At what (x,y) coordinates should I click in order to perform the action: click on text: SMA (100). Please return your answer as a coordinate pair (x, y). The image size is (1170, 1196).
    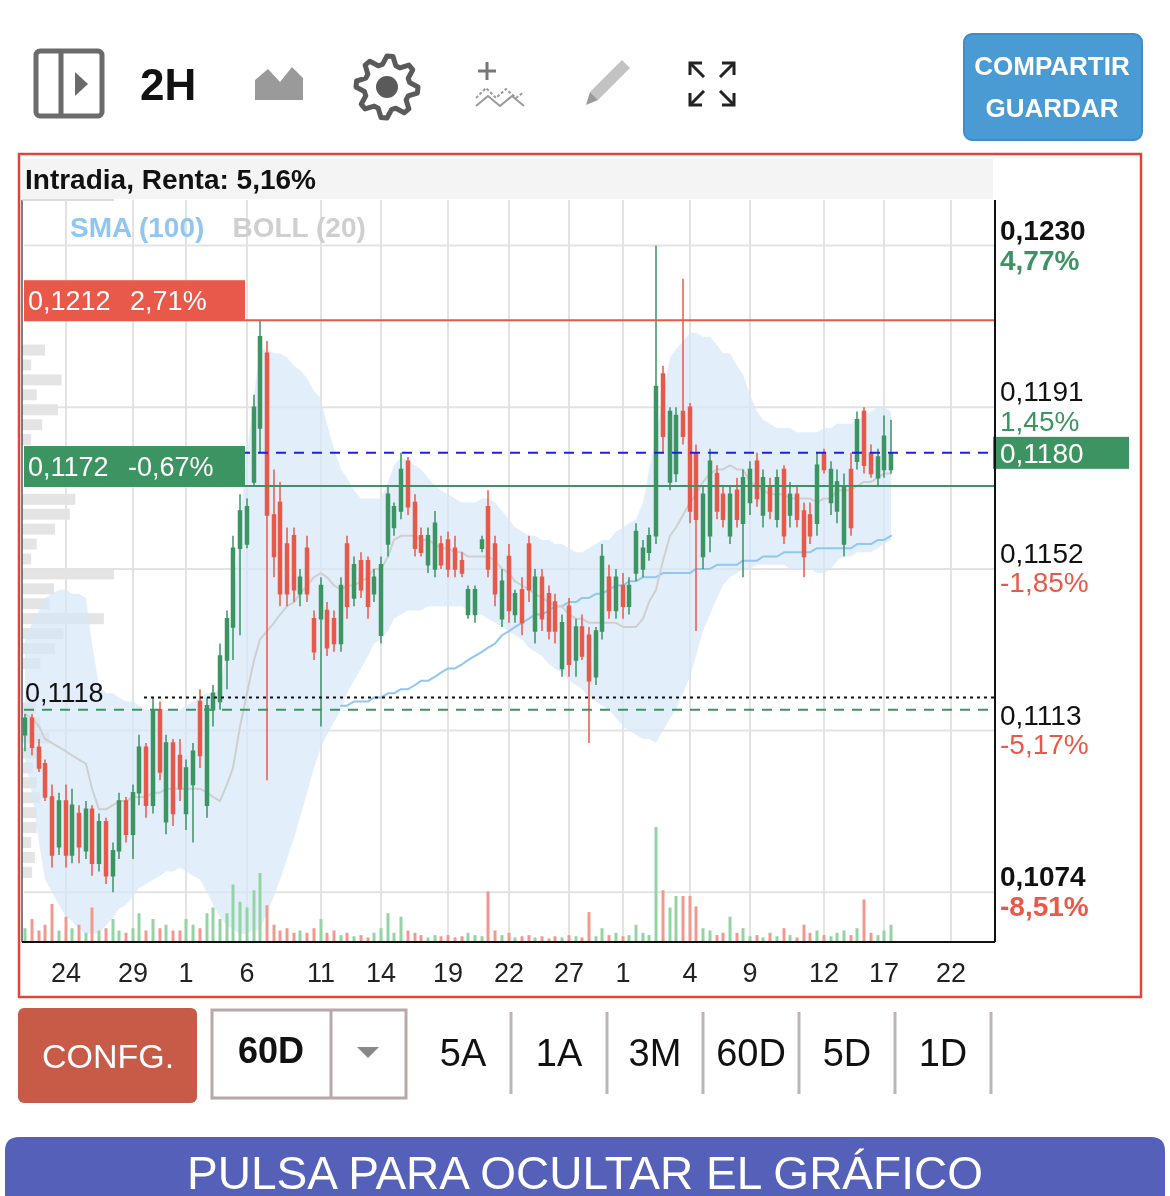
    Looking at the image, I should click on (137, 227).